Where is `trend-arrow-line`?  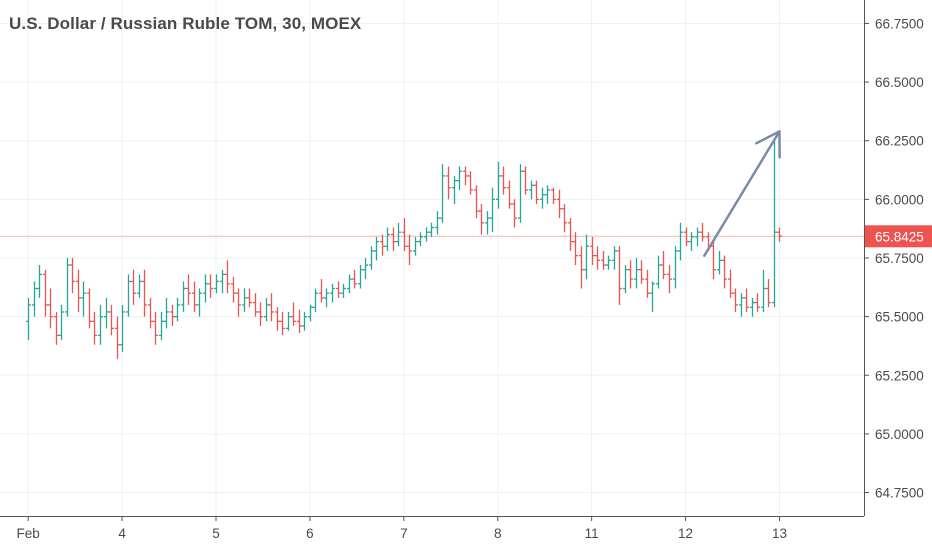 trend-arrow-line is located at coordinates (742, 193).